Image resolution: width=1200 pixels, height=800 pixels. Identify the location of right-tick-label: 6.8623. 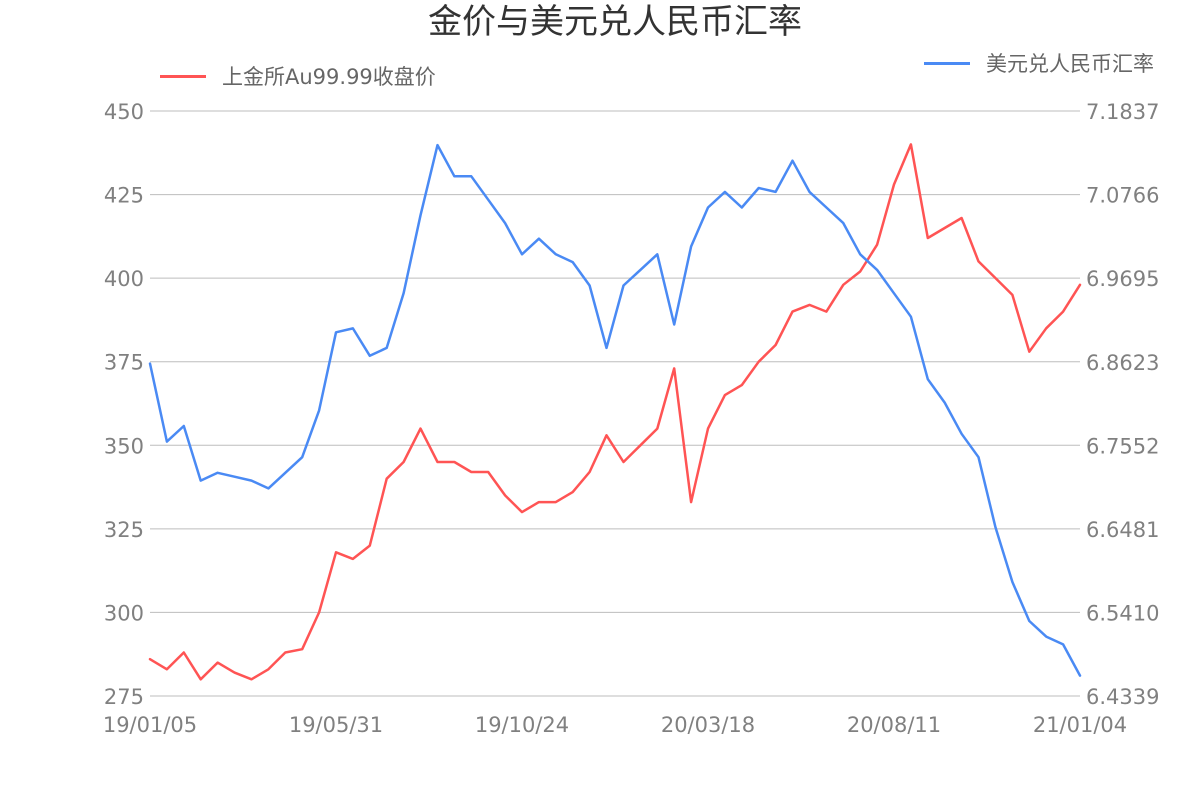
(1122, 363).